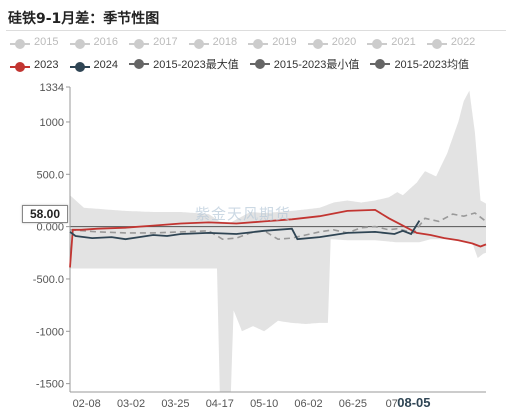 This screenshot has width=514, height=411. I want to click on title-divider, so click(256, 30).